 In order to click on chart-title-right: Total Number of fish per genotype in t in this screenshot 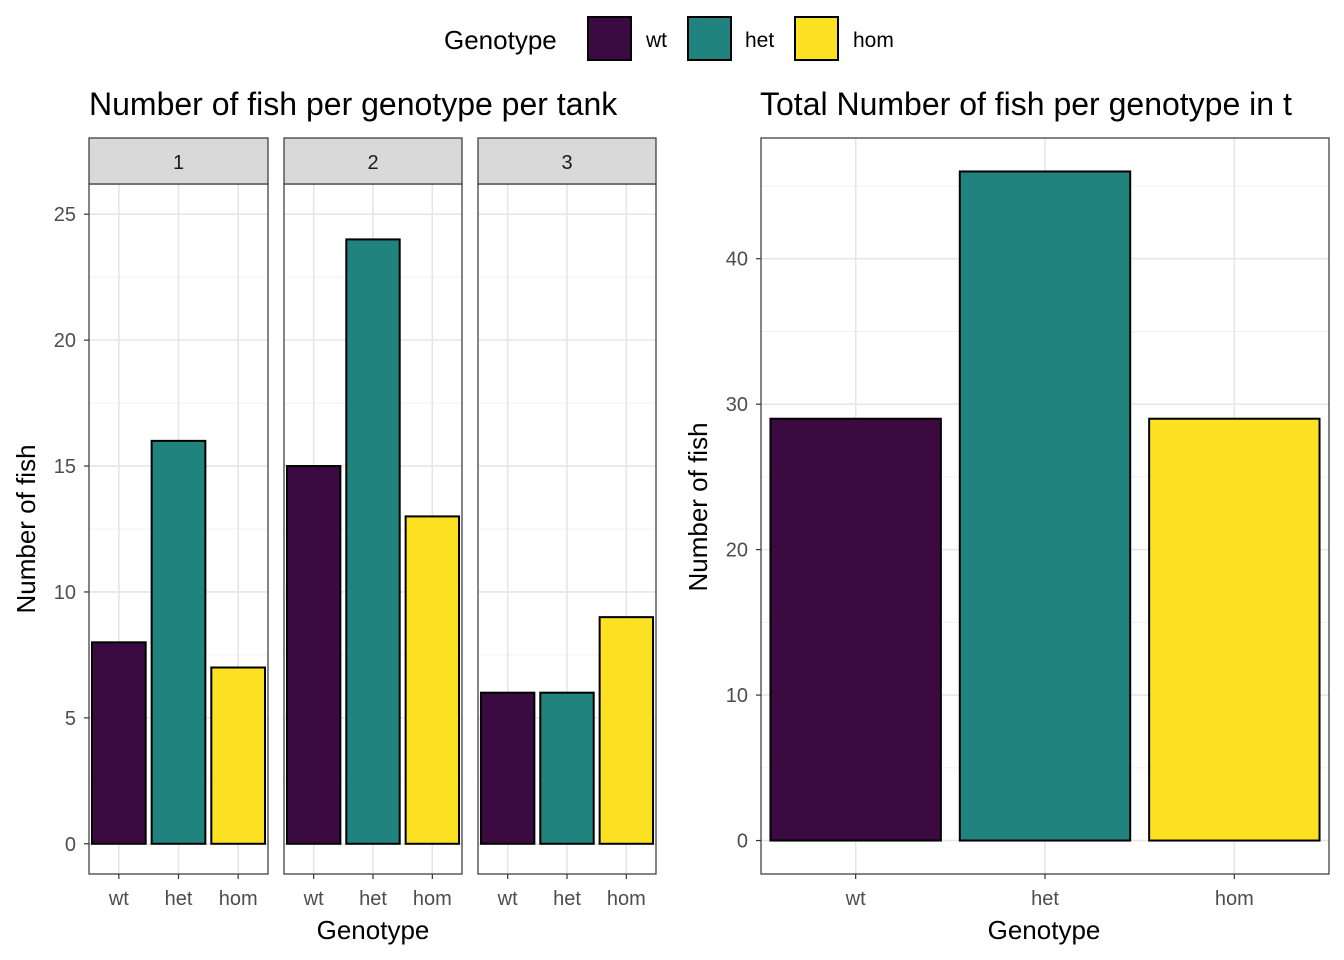, I will do `click(1026, 104)`.